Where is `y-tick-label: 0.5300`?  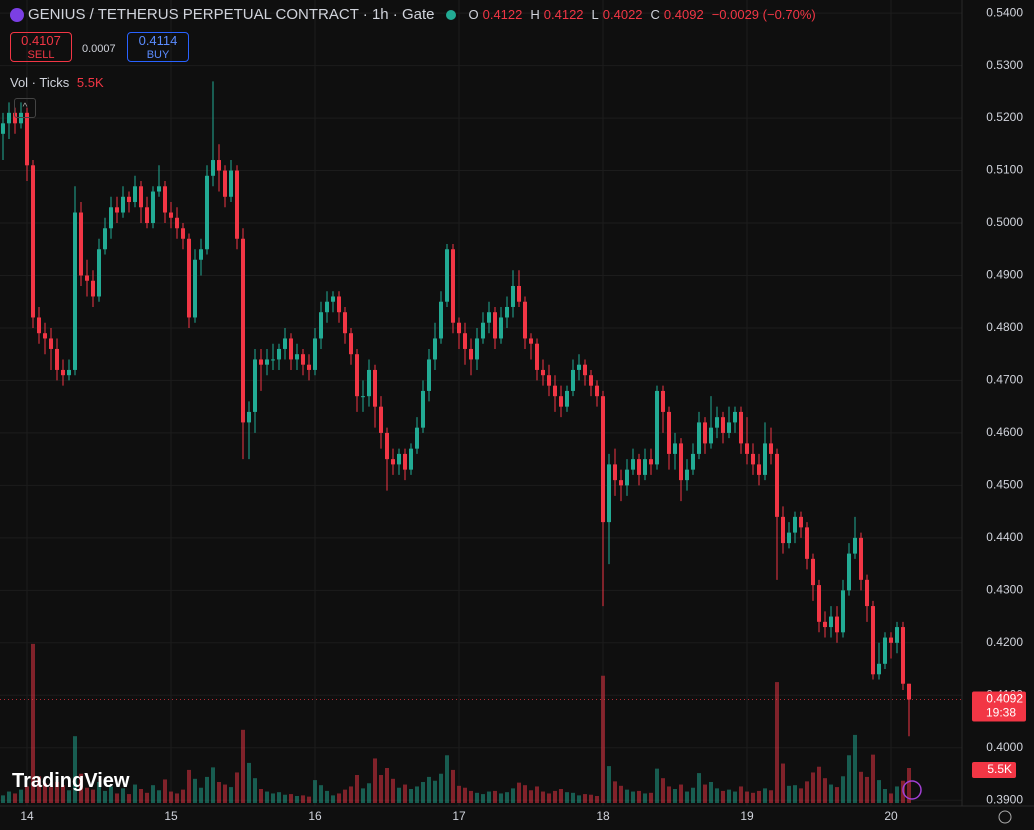 y-tick-label: 0.5300 is located at coordinates (1004, 65).